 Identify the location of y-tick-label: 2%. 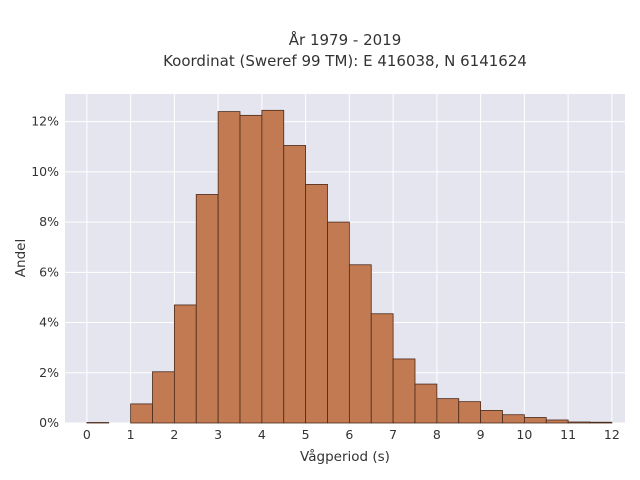
(49, 372).